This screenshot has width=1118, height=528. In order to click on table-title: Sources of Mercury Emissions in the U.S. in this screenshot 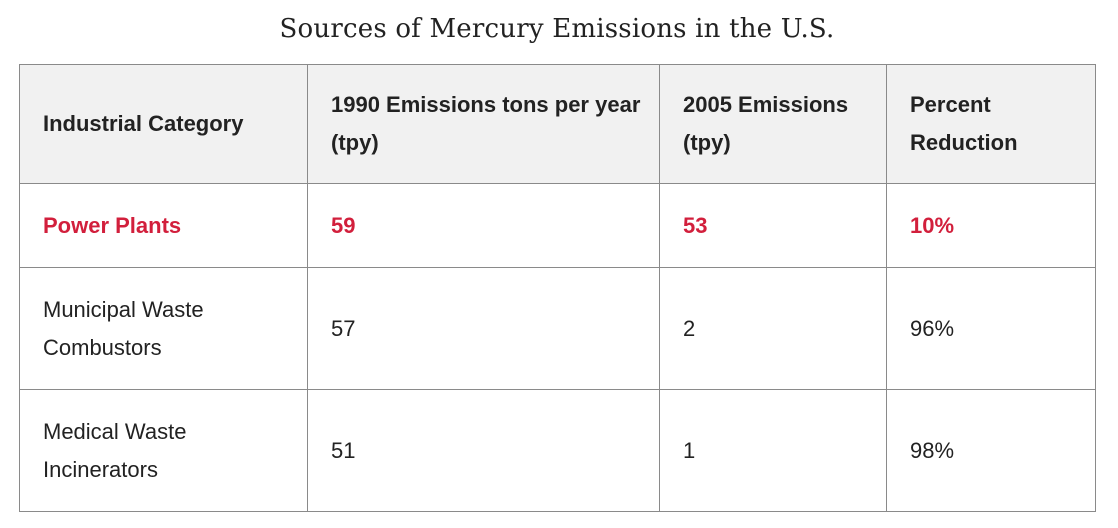, I will do `click(557, 29)`.